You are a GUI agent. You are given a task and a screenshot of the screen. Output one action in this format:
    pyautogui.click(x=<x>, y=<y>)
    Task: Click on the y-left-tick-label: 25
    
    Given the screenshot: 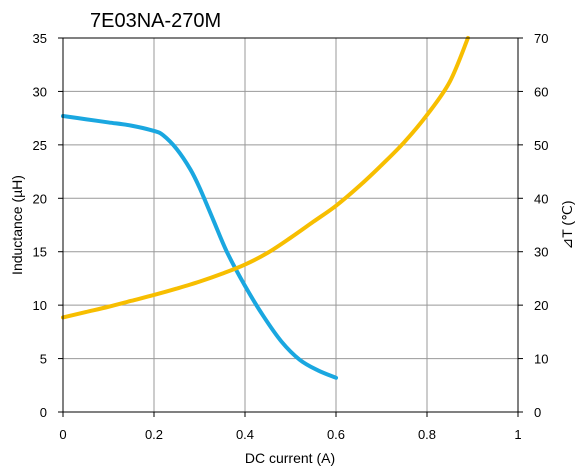 What is the action you would take?
    pyautogui.click(x=40, y=145)
    